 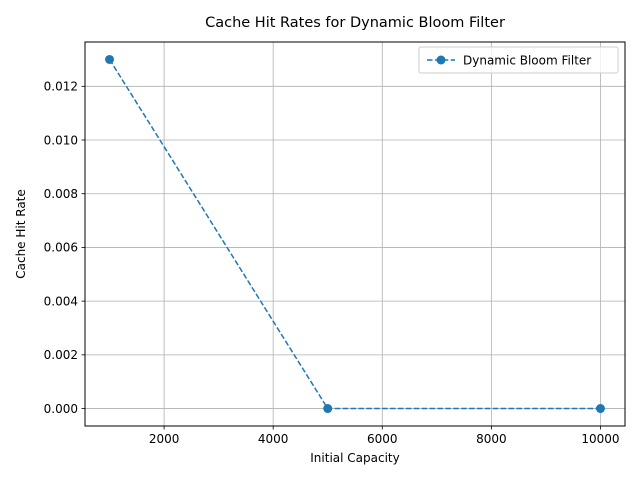 I want to click on y-tick-label: 0.008, so click(x=61, y=194).